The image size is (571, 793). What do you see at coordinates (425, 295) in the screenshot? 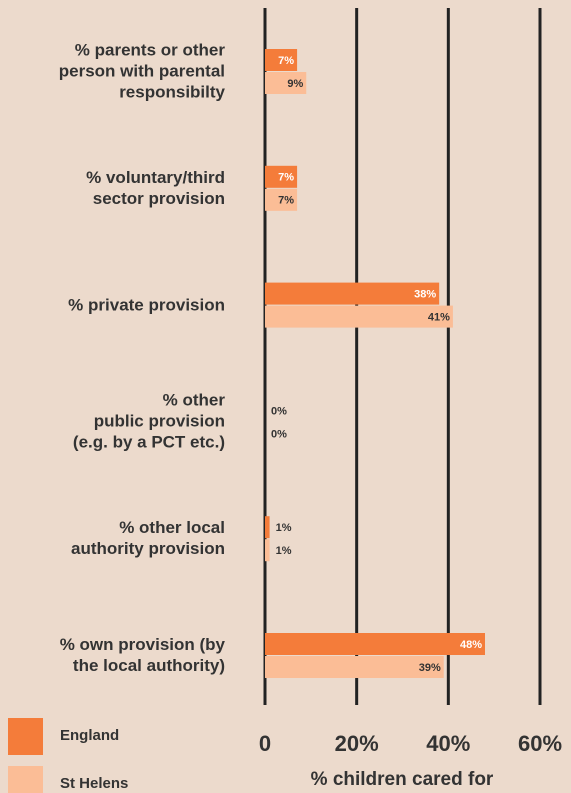
I see `value-label: 38%` at bounding box center [425, 295].